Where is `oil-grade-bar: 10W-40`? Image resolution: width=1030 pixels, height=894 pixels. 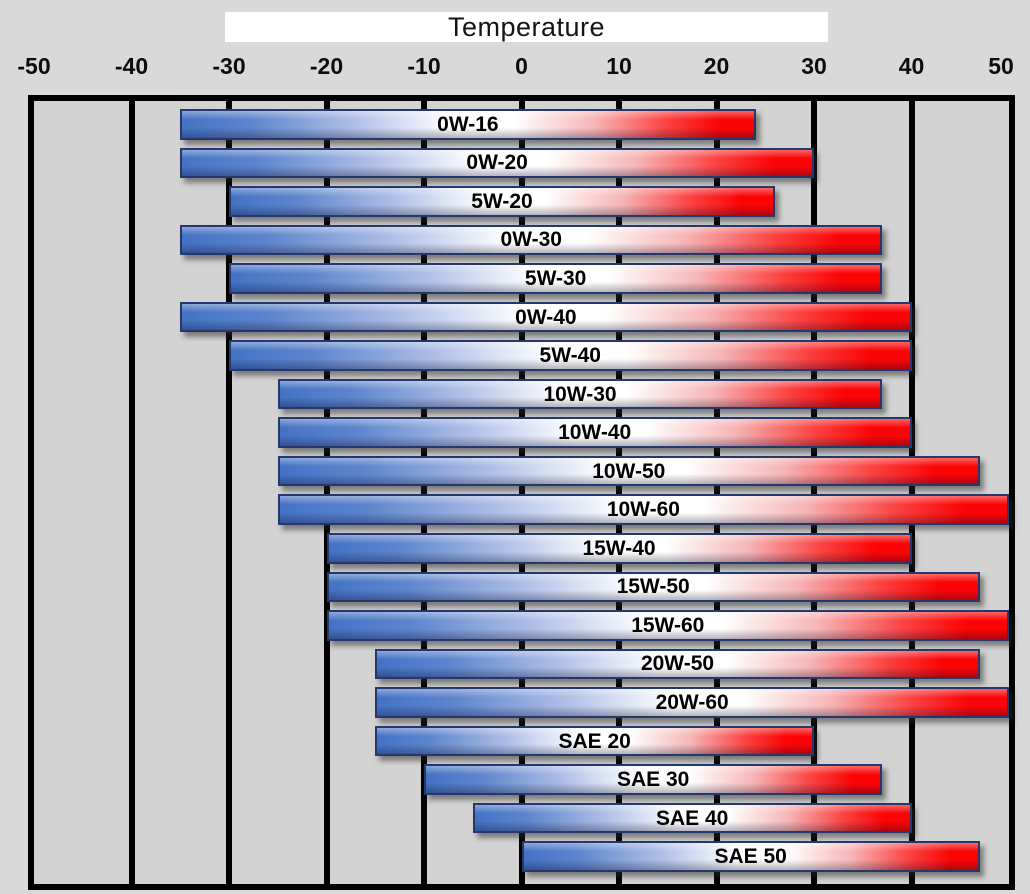
oil-grade-bar: 10W-40 is located at coordinates (594, 432).